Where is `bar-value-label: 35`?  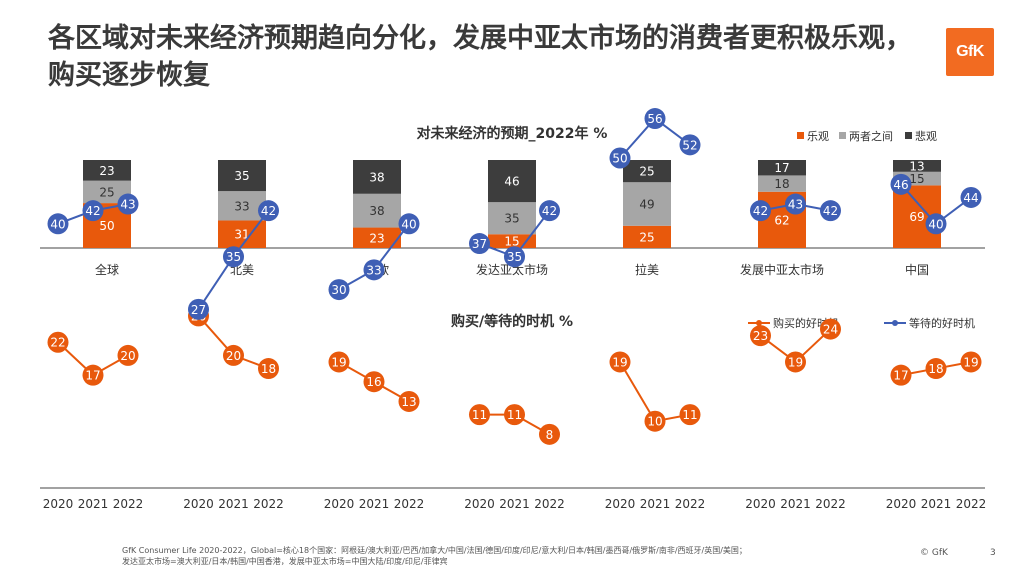
bar-value-label: 35 is located at coordinates (241, 176).